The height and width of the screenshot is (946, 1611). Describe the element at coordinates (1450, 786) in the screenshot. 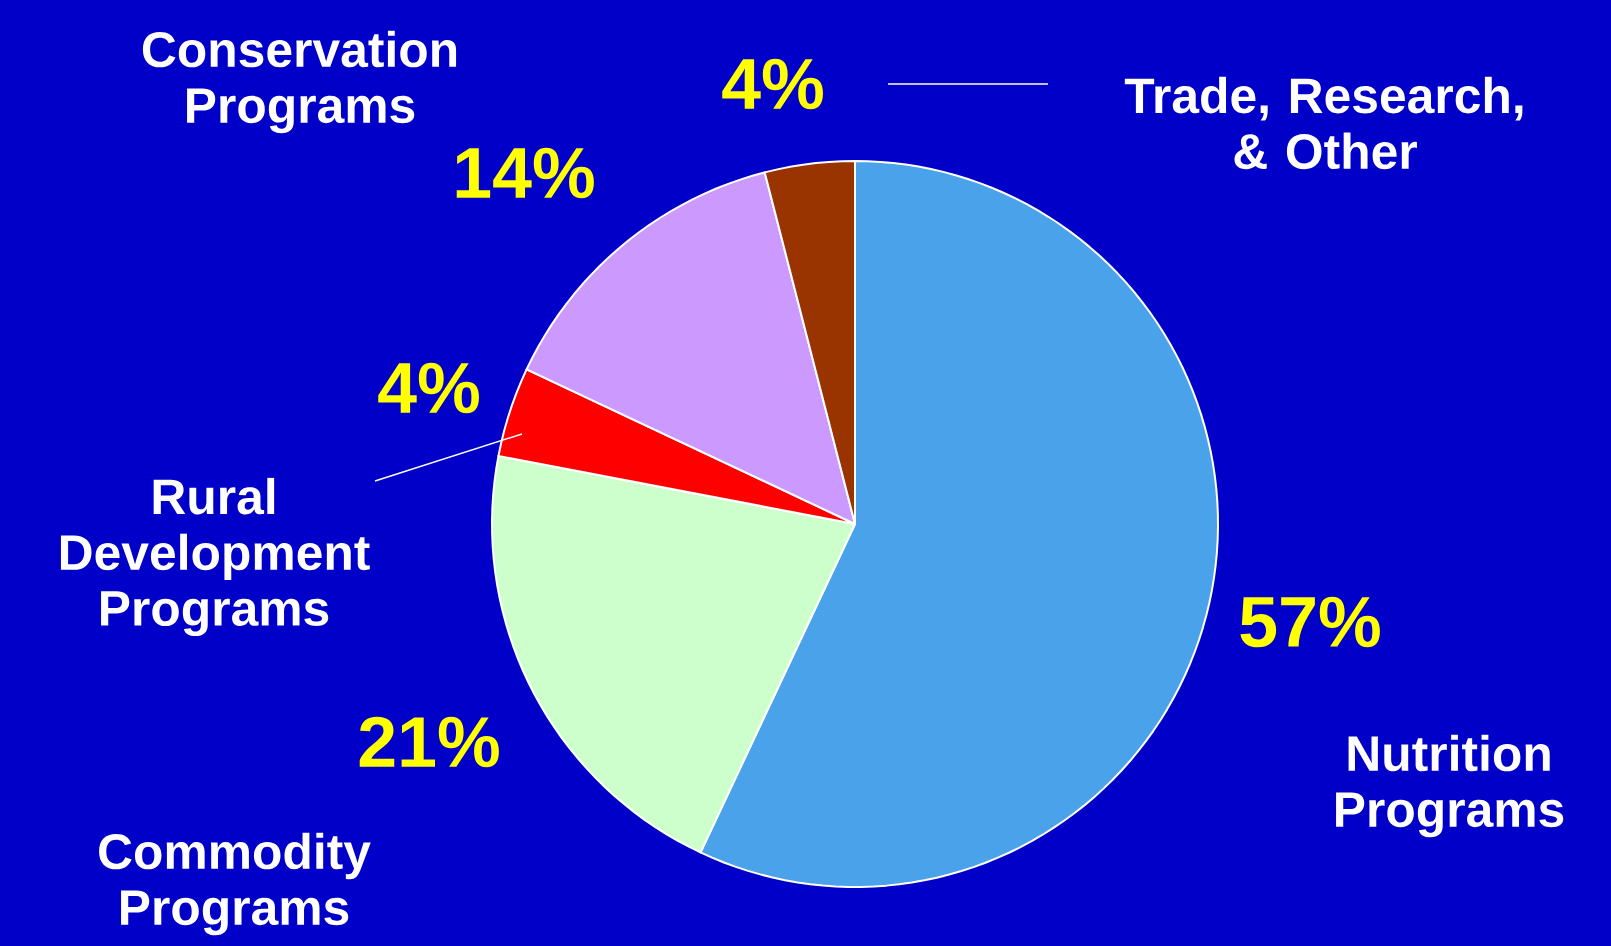

I see `slice-label: Nutrition Programs` at that location.